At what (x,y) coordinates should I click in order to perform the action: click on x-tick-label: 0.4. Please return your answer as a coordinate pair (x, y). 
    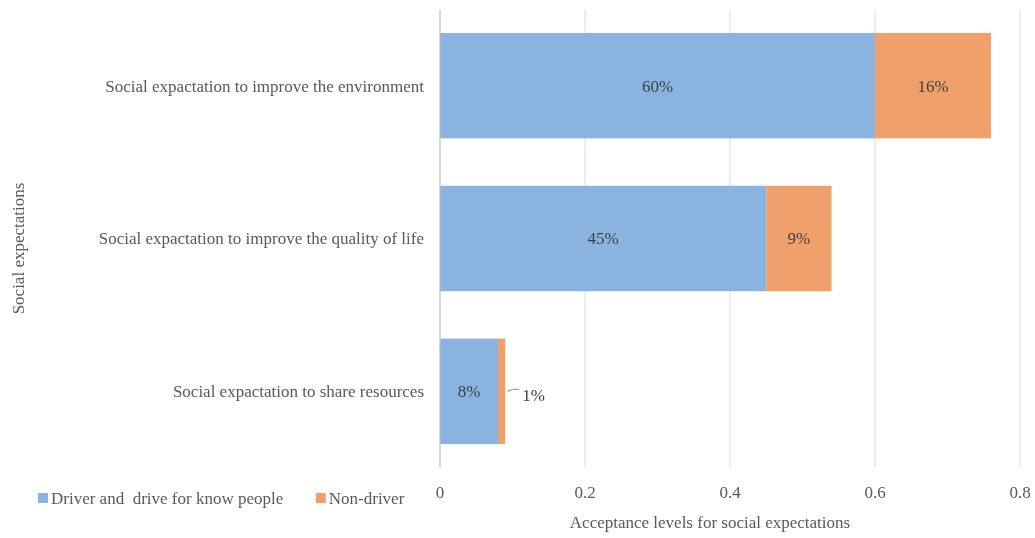
    Looking at the image, I should click on (730, 492).